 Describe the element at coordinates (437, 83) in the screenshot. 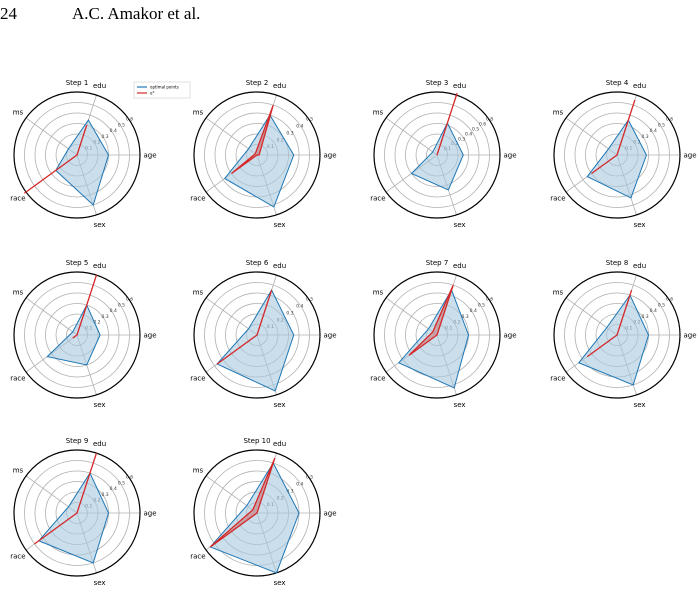

I see `panel-title: Step 3` at that location.